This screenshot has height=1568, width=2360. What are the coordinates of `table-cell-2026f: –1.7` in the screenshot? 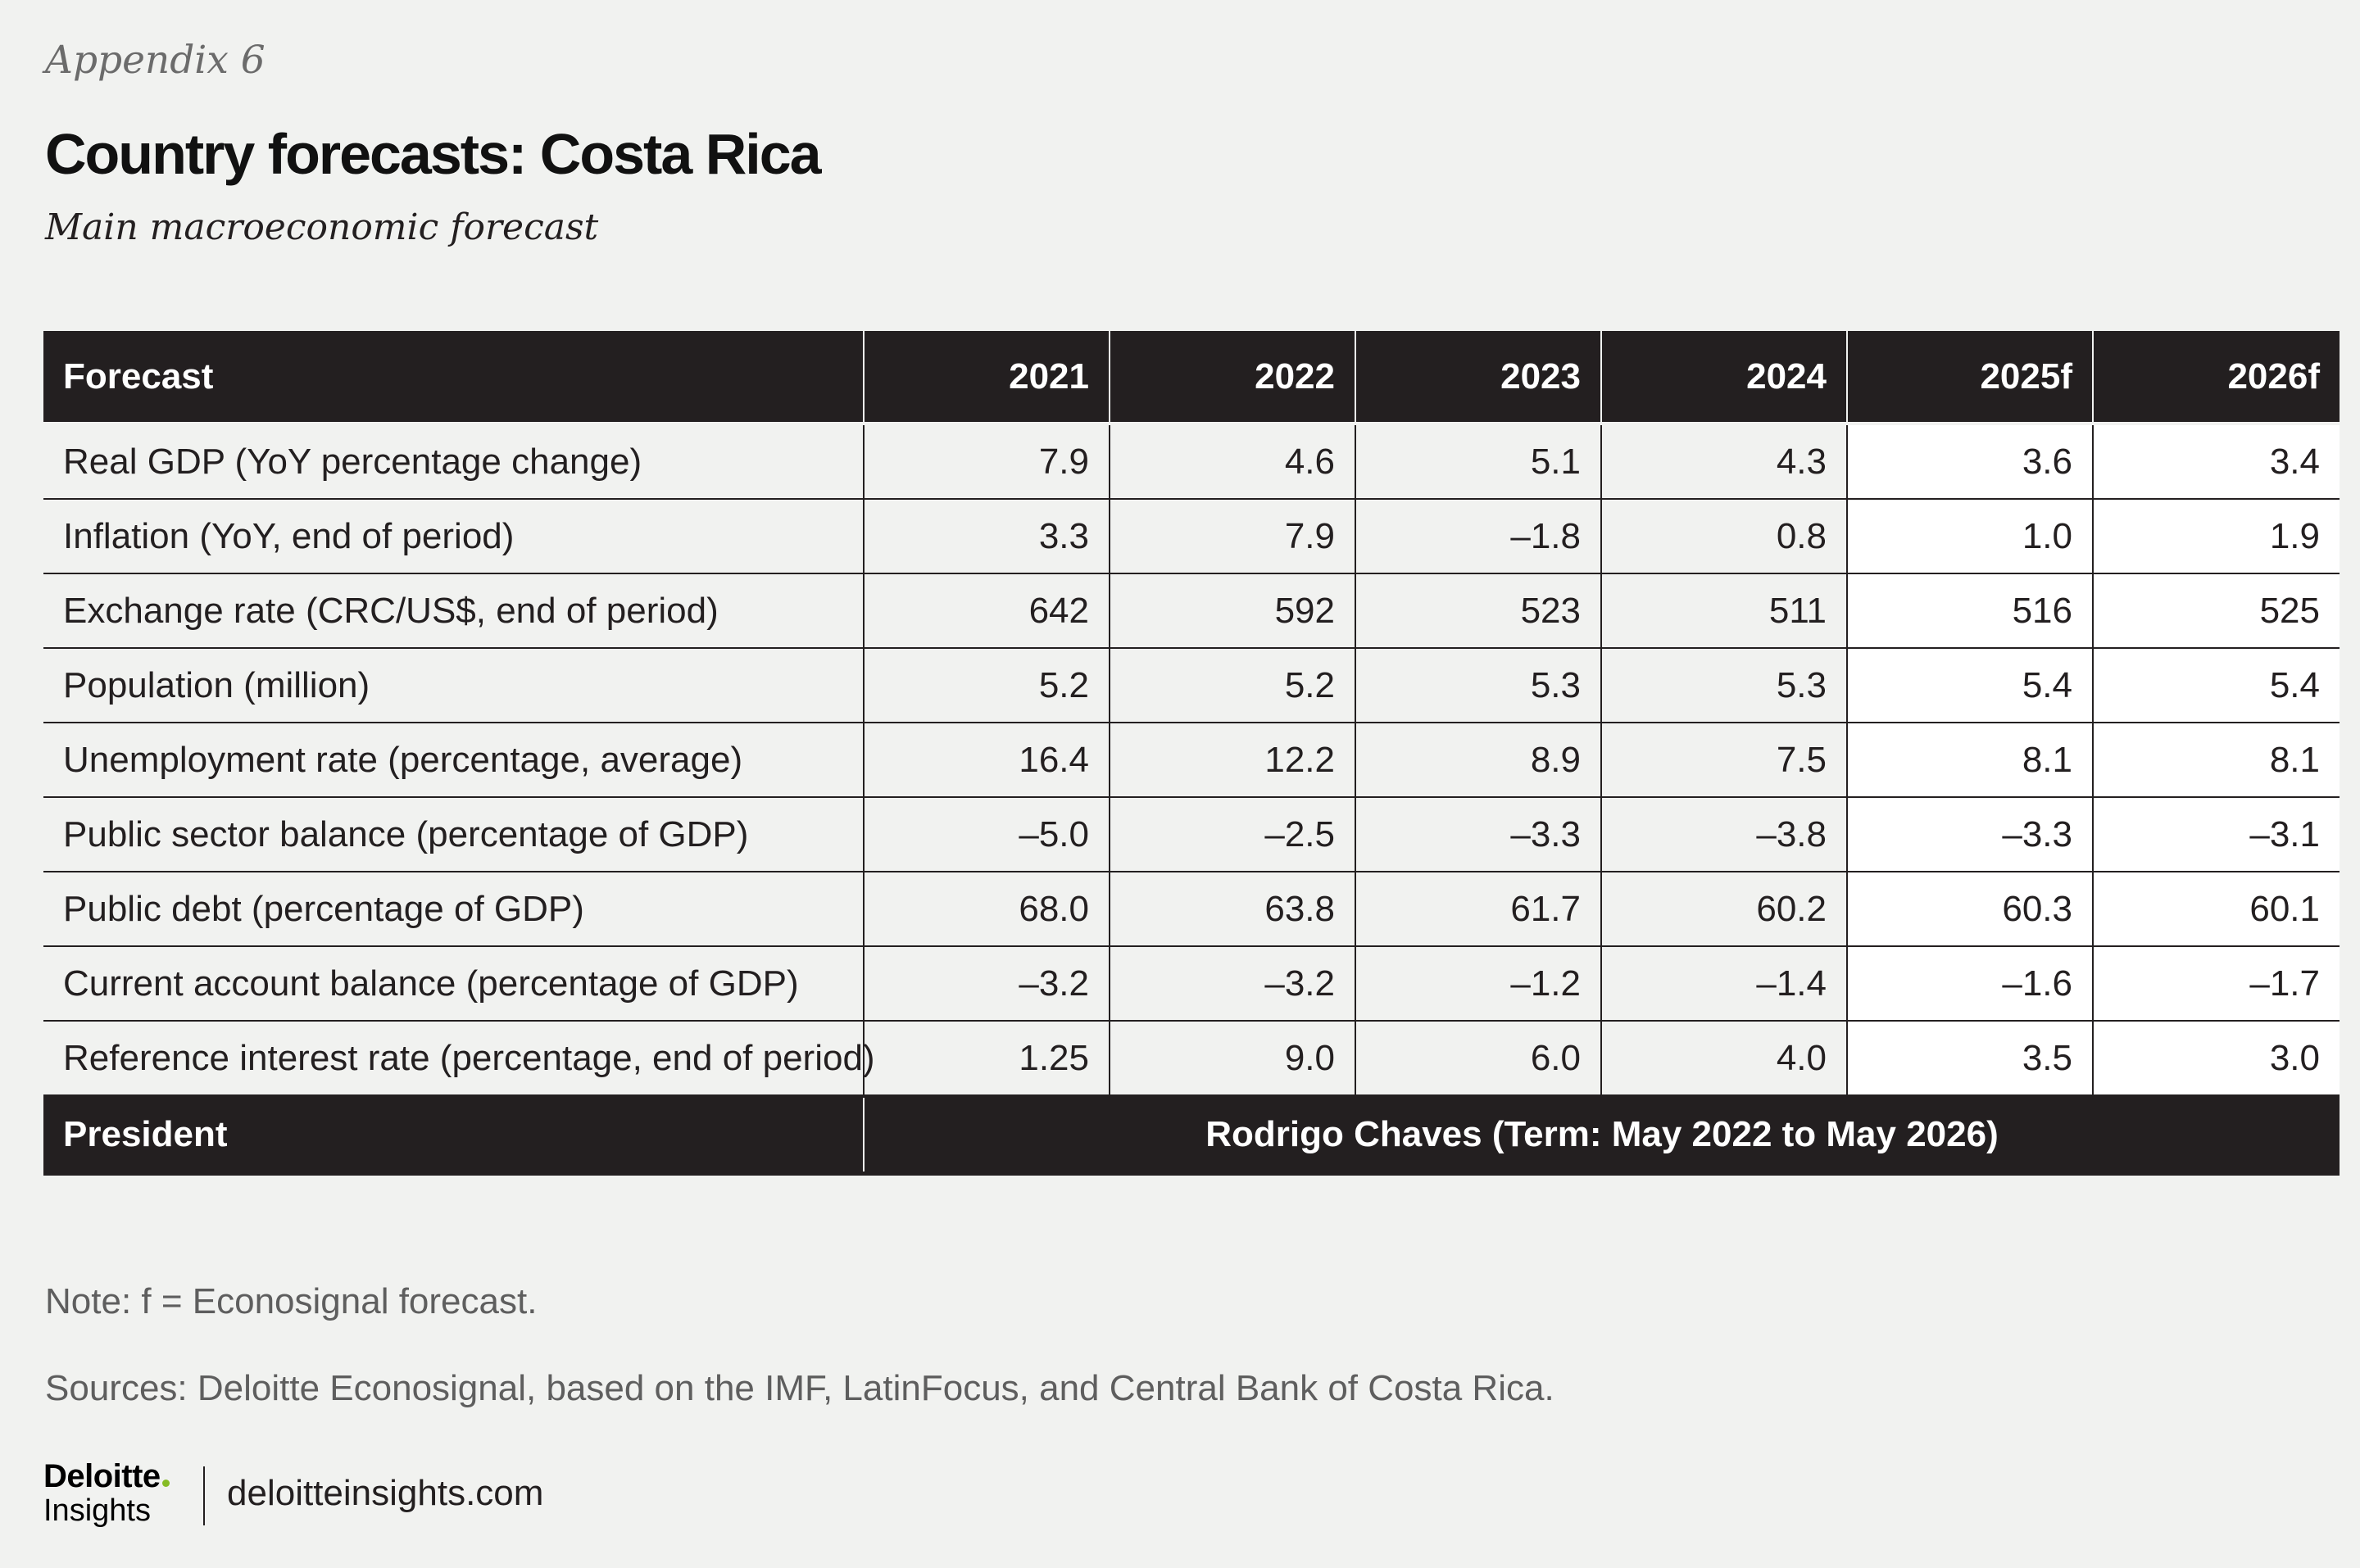 It's located at (2216, 983).